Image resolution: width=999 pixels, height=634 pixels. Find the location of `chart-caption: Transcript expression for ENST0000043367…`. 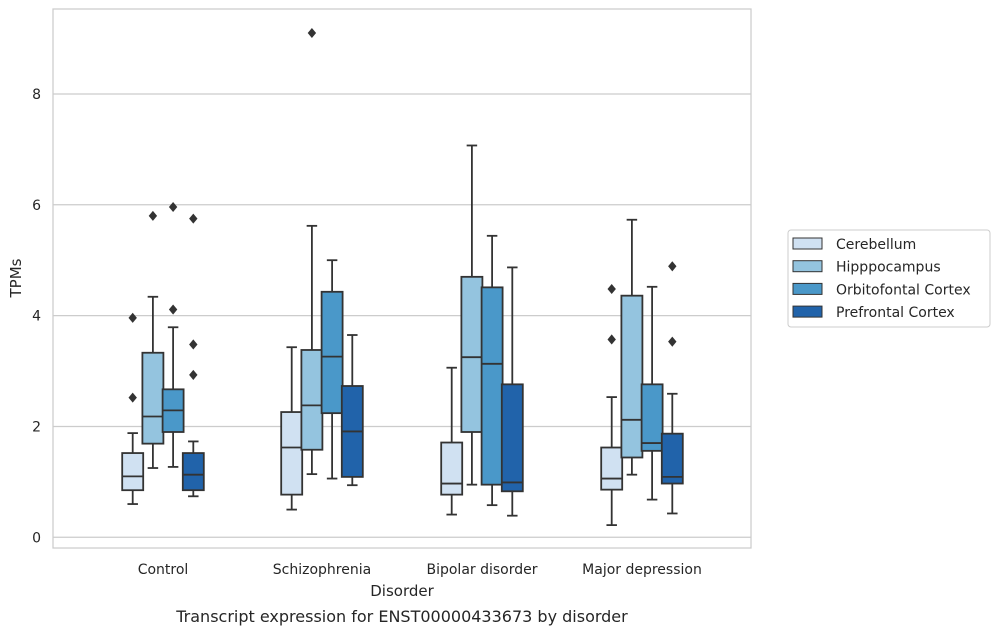

chart-caption: Transcript expression for ENST0000043367… is located at coordinates (401, 616).